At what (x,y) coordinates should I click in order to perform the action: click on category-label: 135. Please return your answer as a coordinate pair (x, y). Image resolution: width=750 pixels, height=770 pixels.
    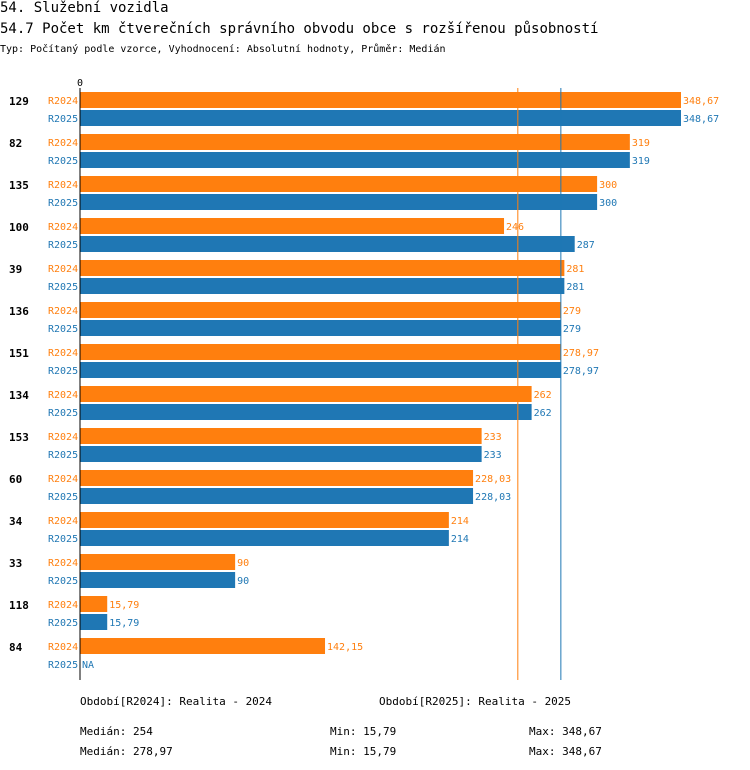
    Looking at the image, I should click on (19, 185).